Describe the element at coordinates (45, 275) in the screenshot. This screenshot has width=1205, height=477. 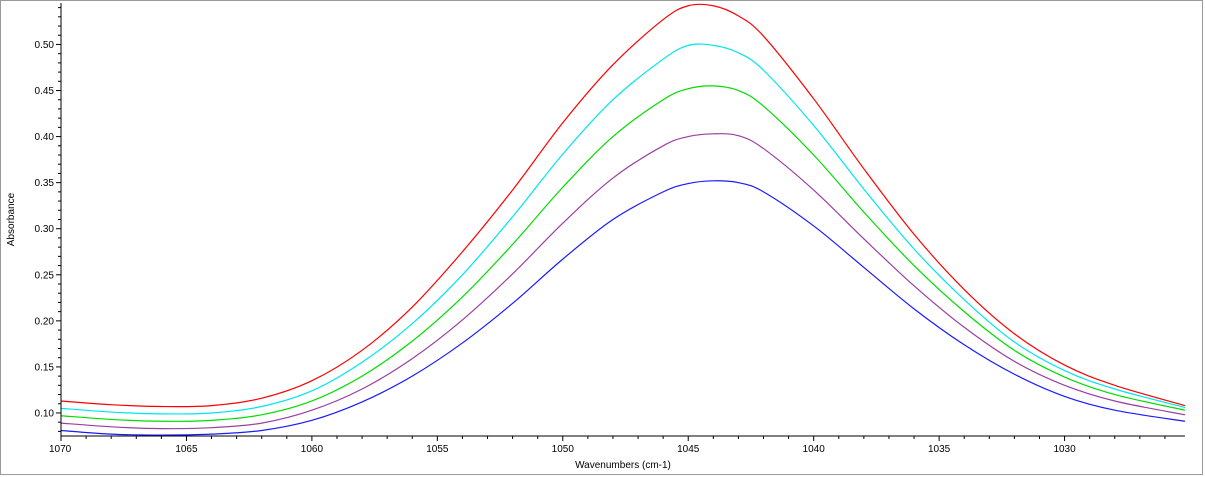
I see `y-tick-label: 0.25` at that location.